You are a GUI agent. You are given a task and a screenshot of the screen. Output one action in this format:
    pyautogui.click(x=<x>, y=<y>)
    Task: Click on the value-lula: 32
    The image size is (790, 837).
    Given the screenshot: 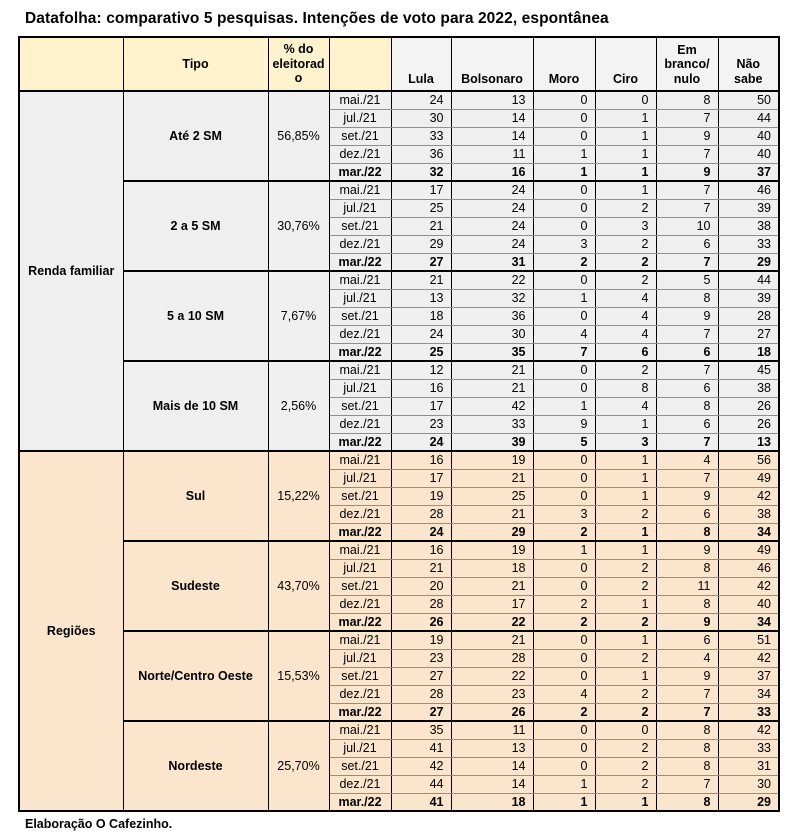 What is the action you would take?
    pyautogui.click(x=421, y=172)
    